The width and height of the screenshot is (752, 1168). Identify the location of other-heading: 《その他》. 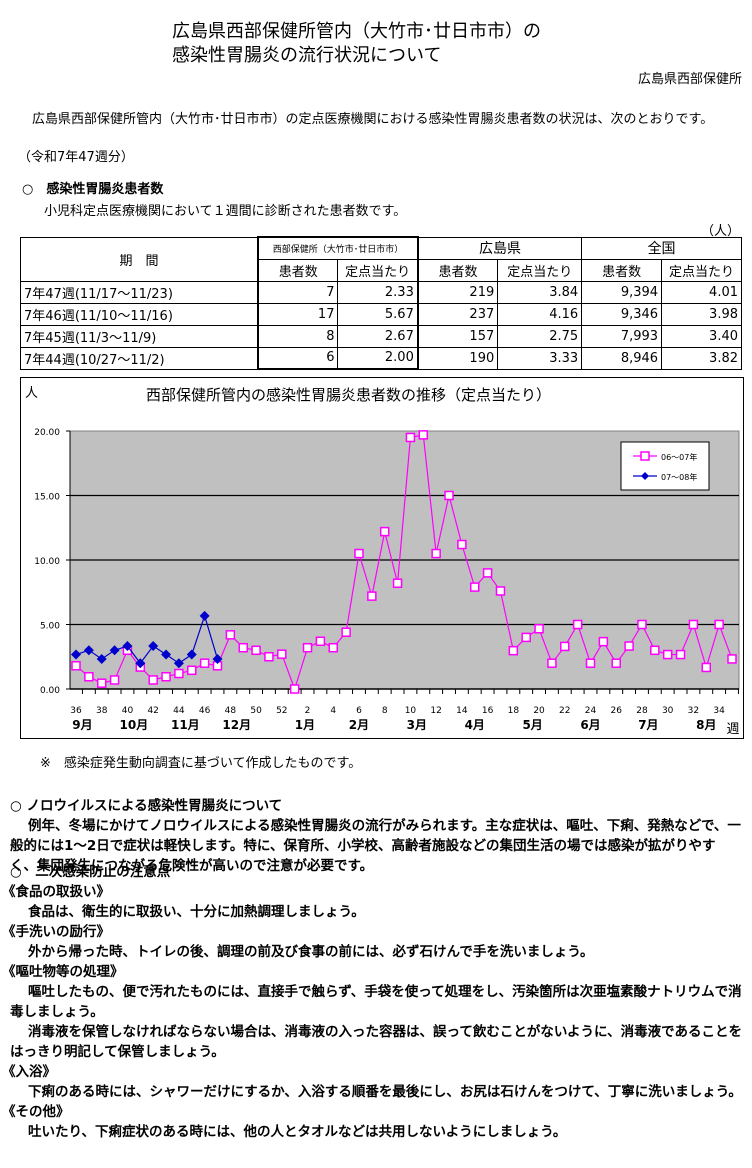
(36, 1112).